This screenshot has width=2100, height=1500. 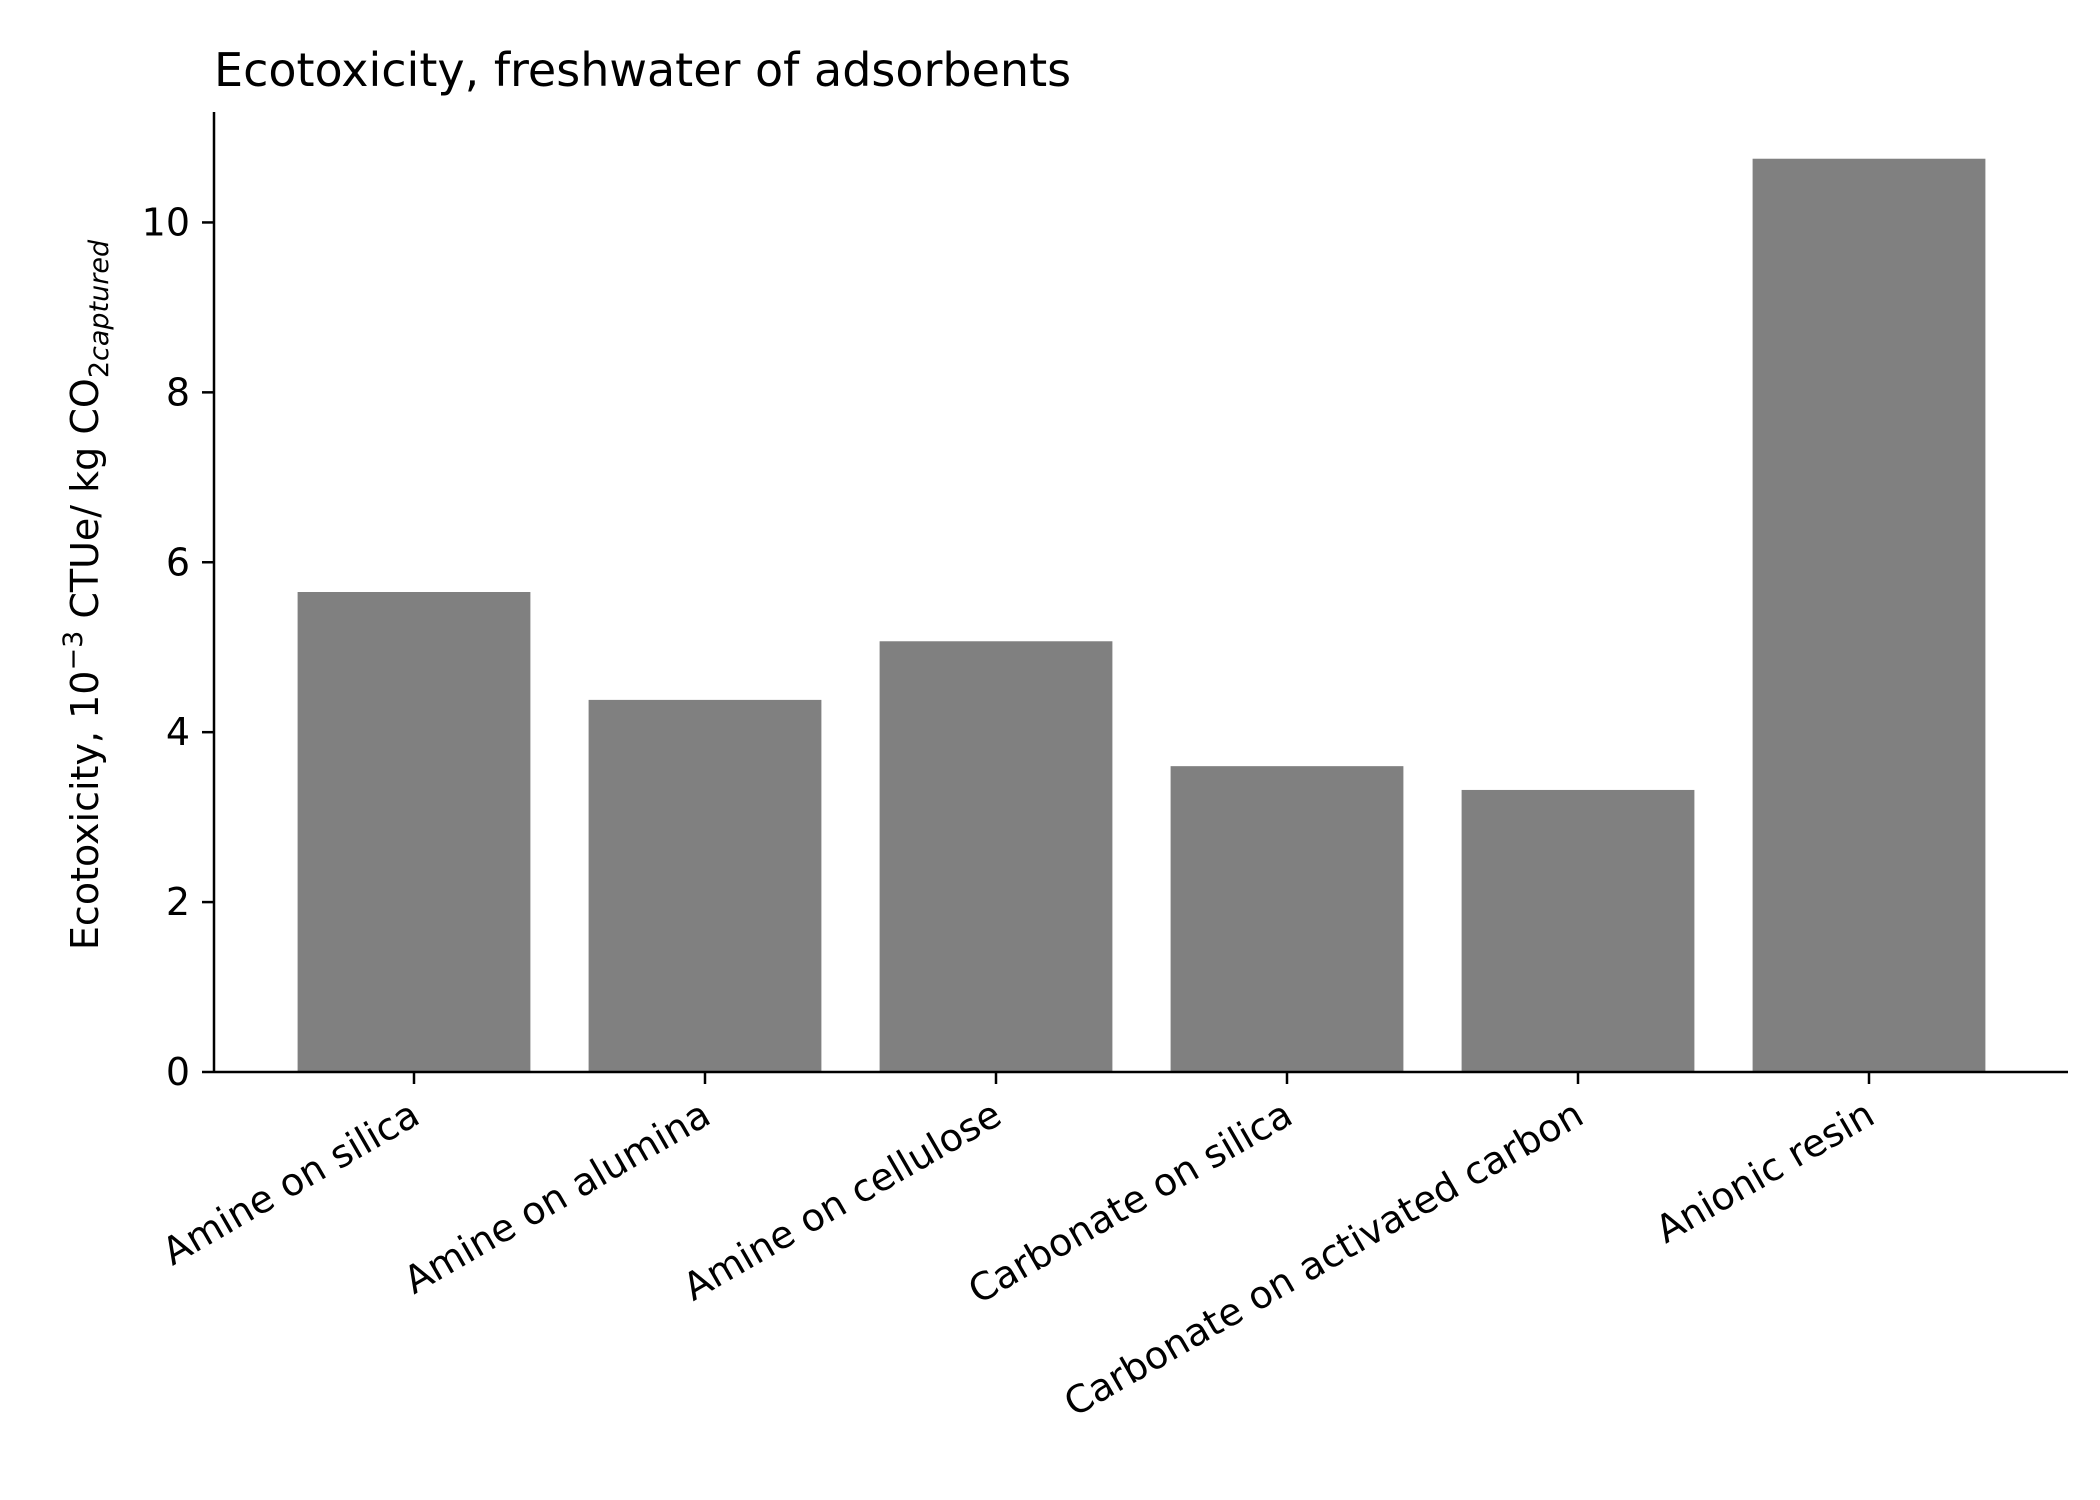 I want to click on x-tick-label-1: Amine on silica, so click(x=291, y=1183).